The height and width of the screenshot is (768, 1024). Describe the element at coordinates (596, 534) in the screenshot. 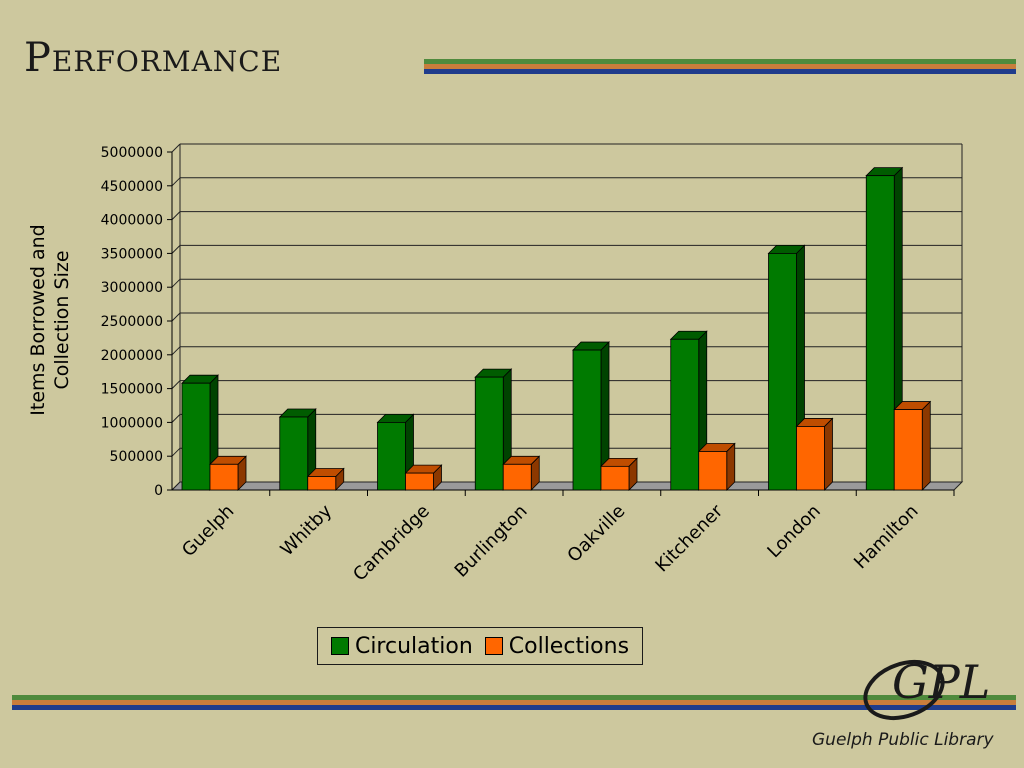

I see `x-tick-label: Oakville` at that location.